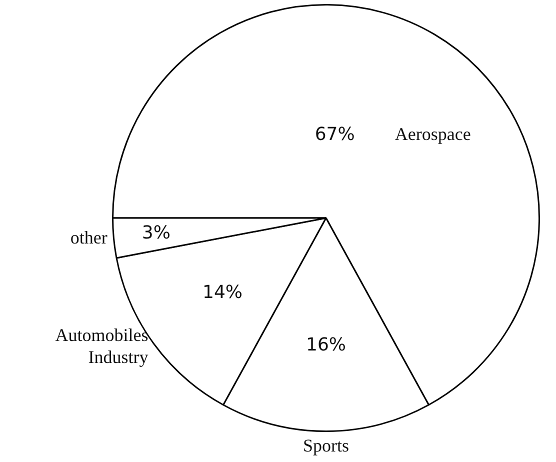  I want to click on slice-label: Automobiles Industry, so click(101, 345).